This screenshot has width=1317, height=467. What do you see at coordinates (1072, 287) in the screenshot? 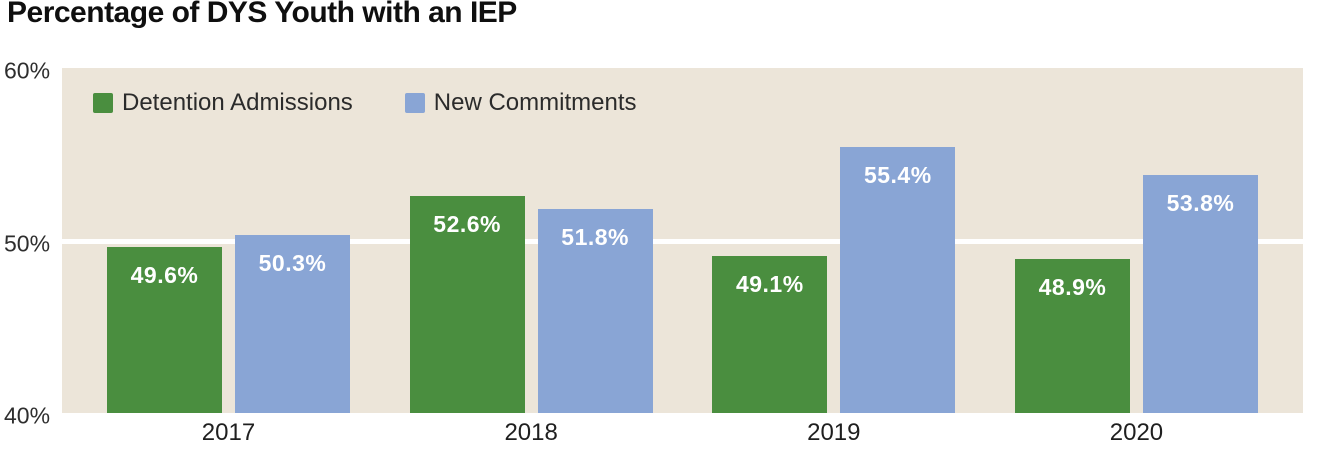
I see `bar-value-label: 48.9%` at bounding box center [1072, 287].